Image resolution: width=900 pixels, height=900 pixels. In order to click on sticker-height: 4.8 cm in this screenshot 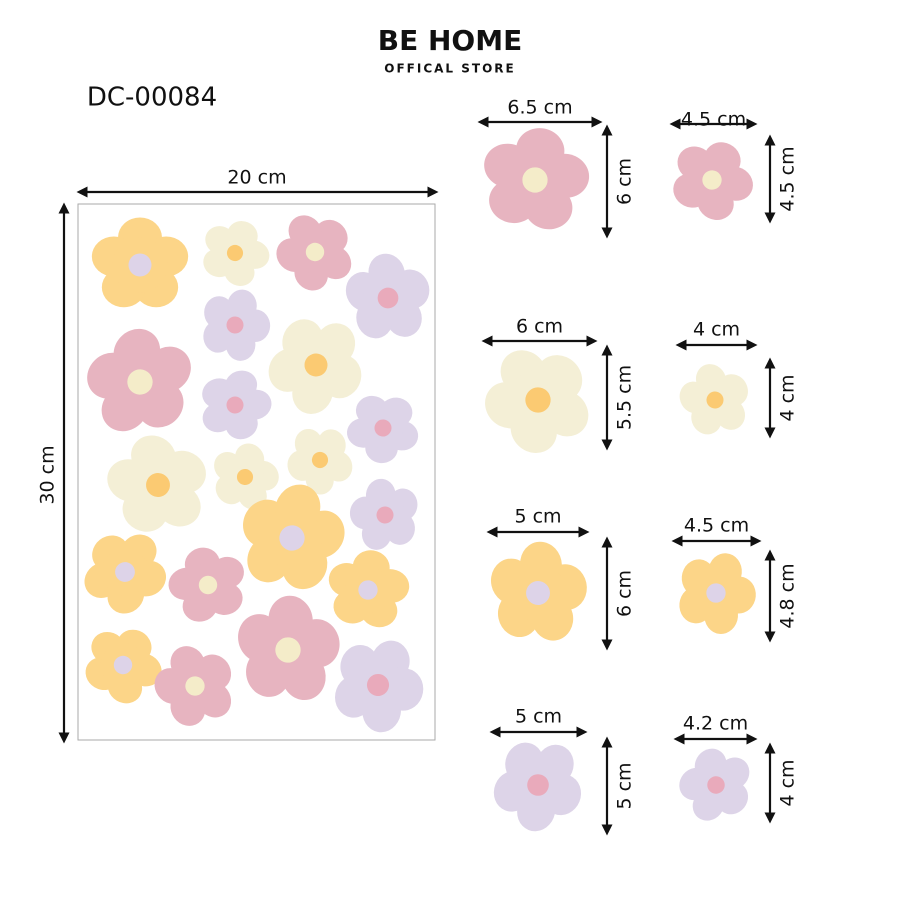, I will do `click(788, 595)`.